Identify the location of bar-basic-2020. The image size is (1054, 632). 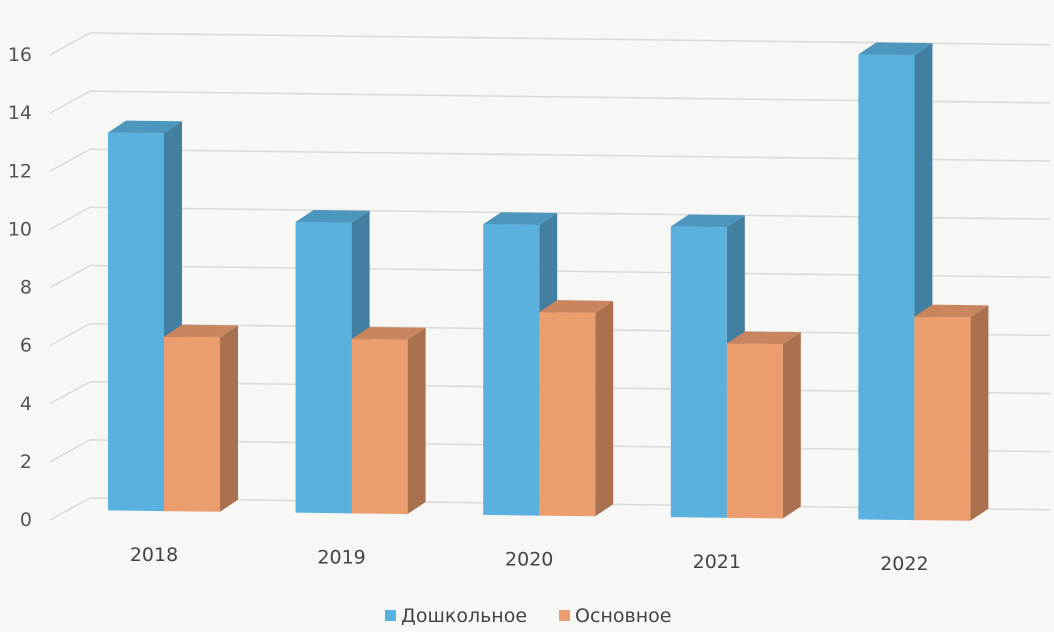
(576, 408).